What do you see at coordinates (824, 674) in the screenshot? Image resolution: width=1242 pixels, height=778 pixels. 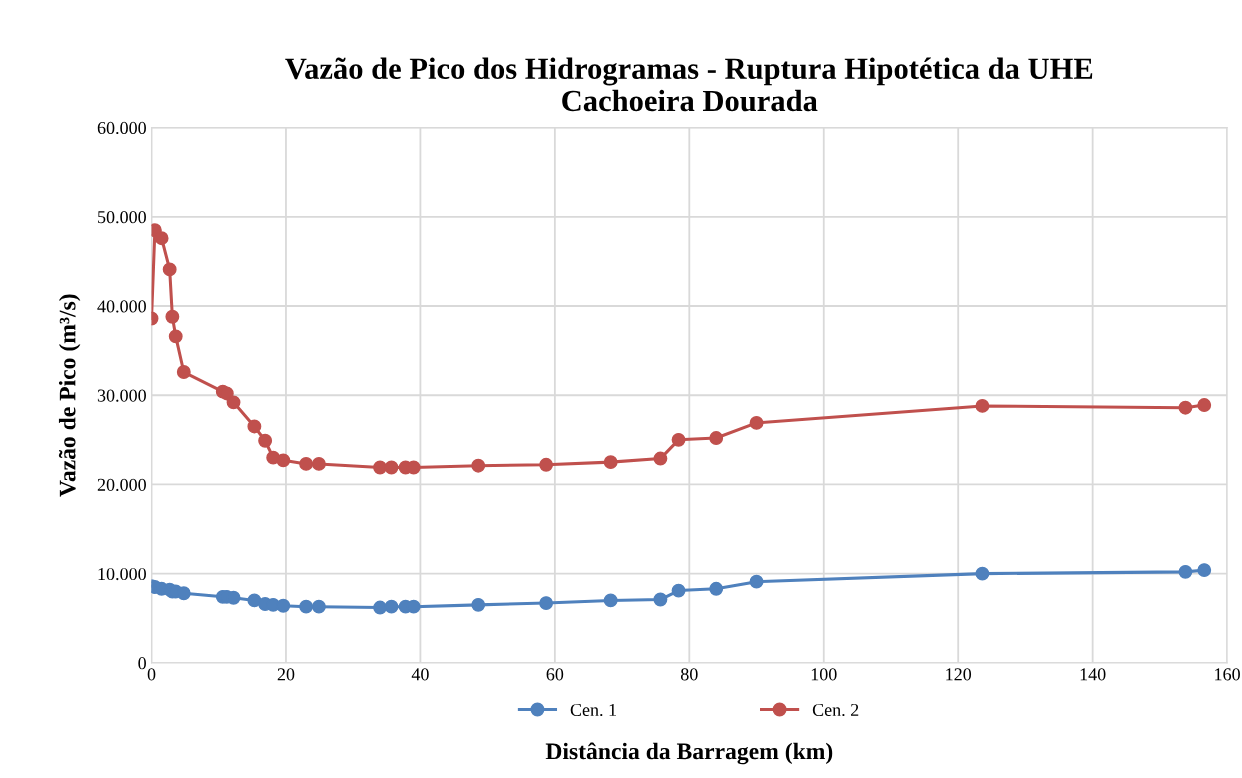 I see `x-tick-label: 100` at bounding box center [824, 674].